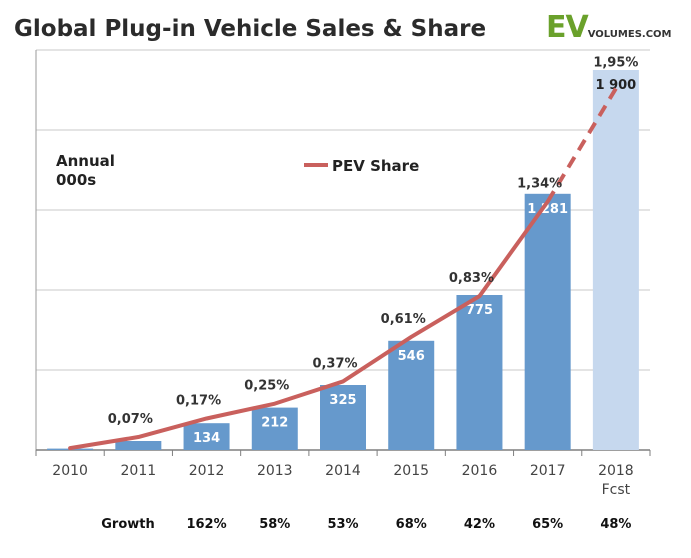 The height and width of the screenshot is (558, 691). I want to click on x-tick-label: 2013, so click(275, 471).